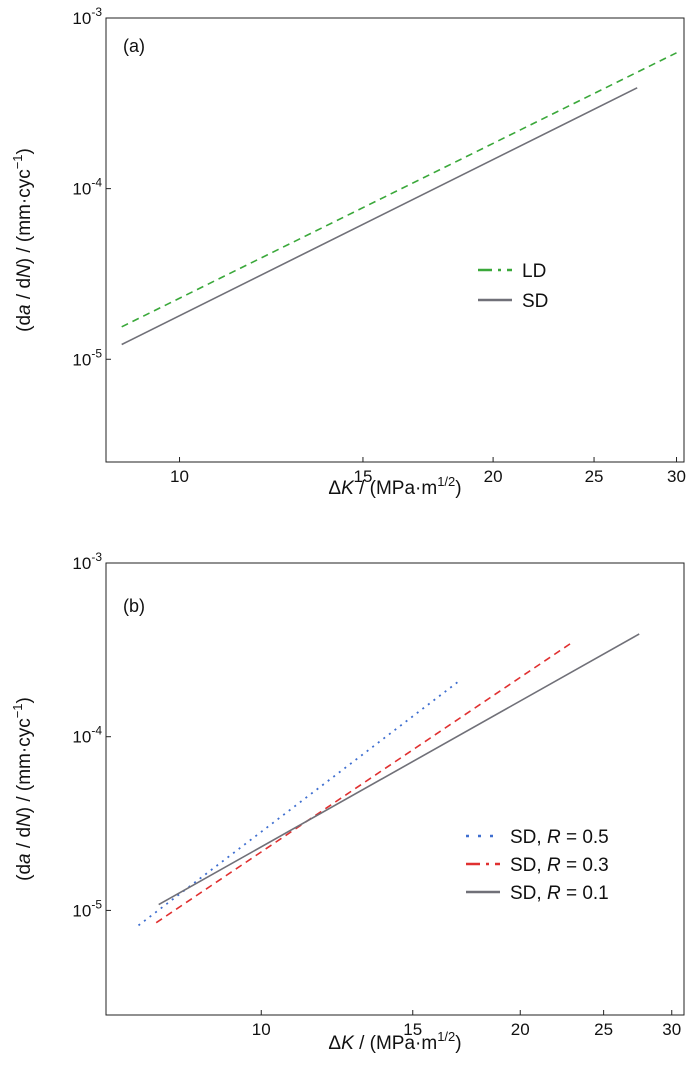 The height and width of the screenshot is (1088, 700). Describe the element at coordinates (559, 865) in the screenshot. I see `legend-label-1: SD, R = 0.3` at that location.